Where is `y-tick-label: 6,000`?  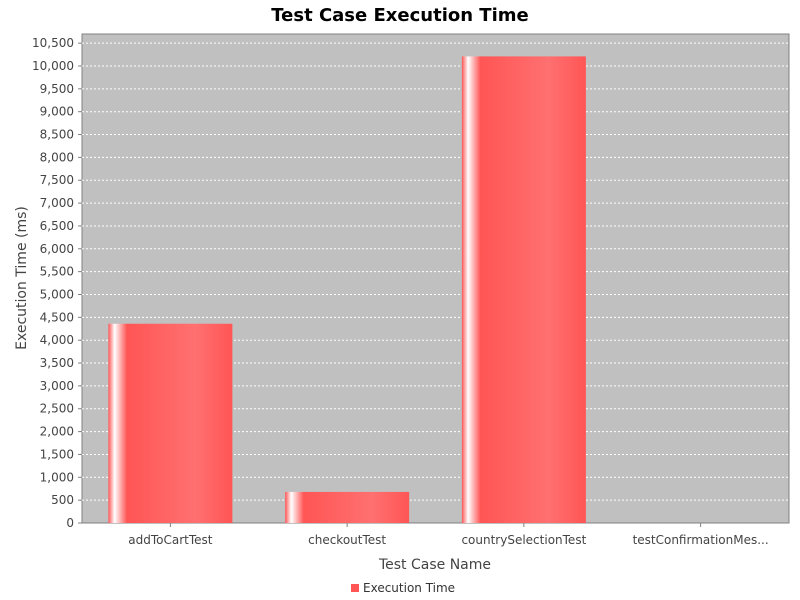
y-tick-label: 6,000 is located at coordinates (57, 249).